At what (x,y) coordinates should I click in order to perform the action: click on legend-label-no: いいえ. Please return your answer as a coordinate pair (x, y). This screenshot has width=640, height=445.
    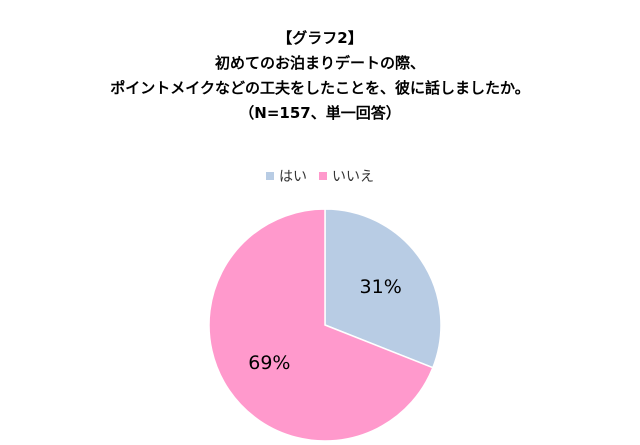
    Looking at the image, I should click on (353, 177).